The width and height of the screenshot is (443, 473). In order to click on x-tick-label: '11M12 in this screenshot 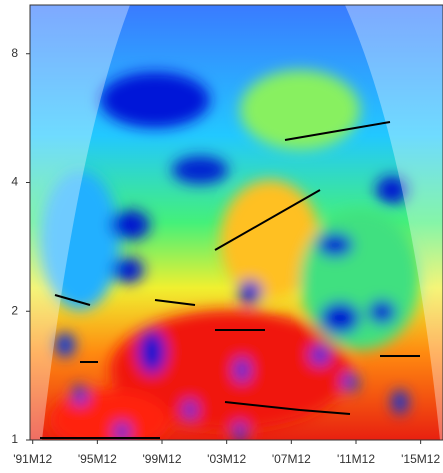, I will do `click(356, 459)`.